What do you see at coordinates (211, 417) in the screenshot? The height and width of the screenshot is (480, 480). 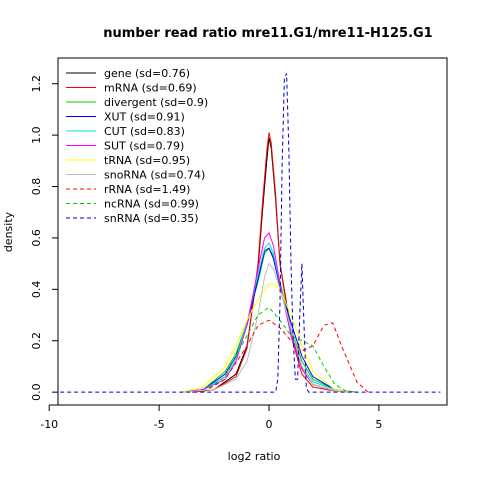 I see `x-axis: -10 -5 0 5` at bounding box center [211, 417].